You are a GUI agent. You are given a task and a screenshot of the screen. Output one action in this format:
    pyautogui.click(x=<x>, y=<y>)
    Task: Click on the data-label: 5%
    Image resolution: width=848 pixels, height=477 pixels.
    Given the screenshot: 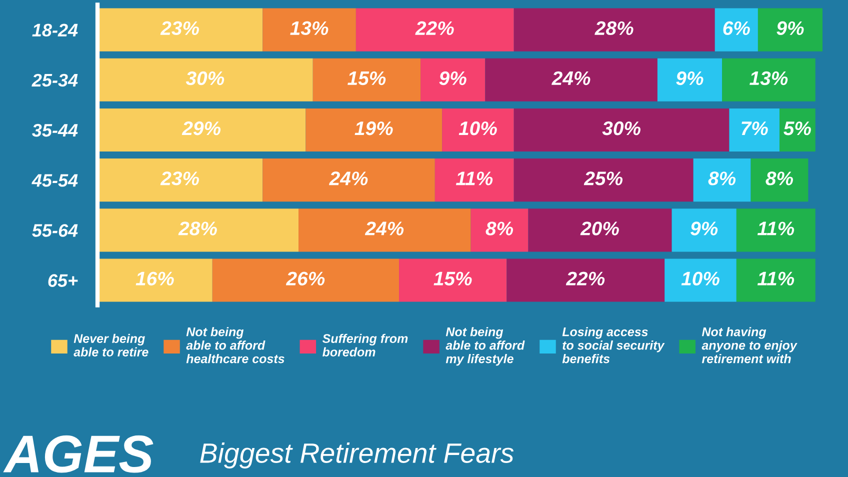 What is the action you would take?
    pyautogui.click(x=797, y=129)
    